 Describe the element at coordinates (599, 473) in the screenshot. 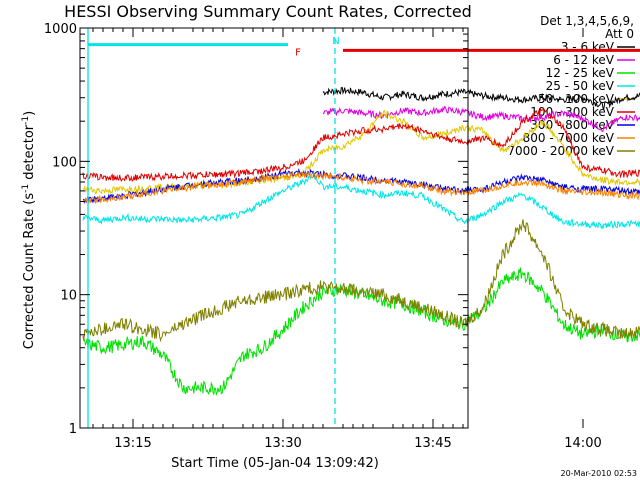

I see `generation-timestamp: 20-Mar-2010 02:53` at that location.